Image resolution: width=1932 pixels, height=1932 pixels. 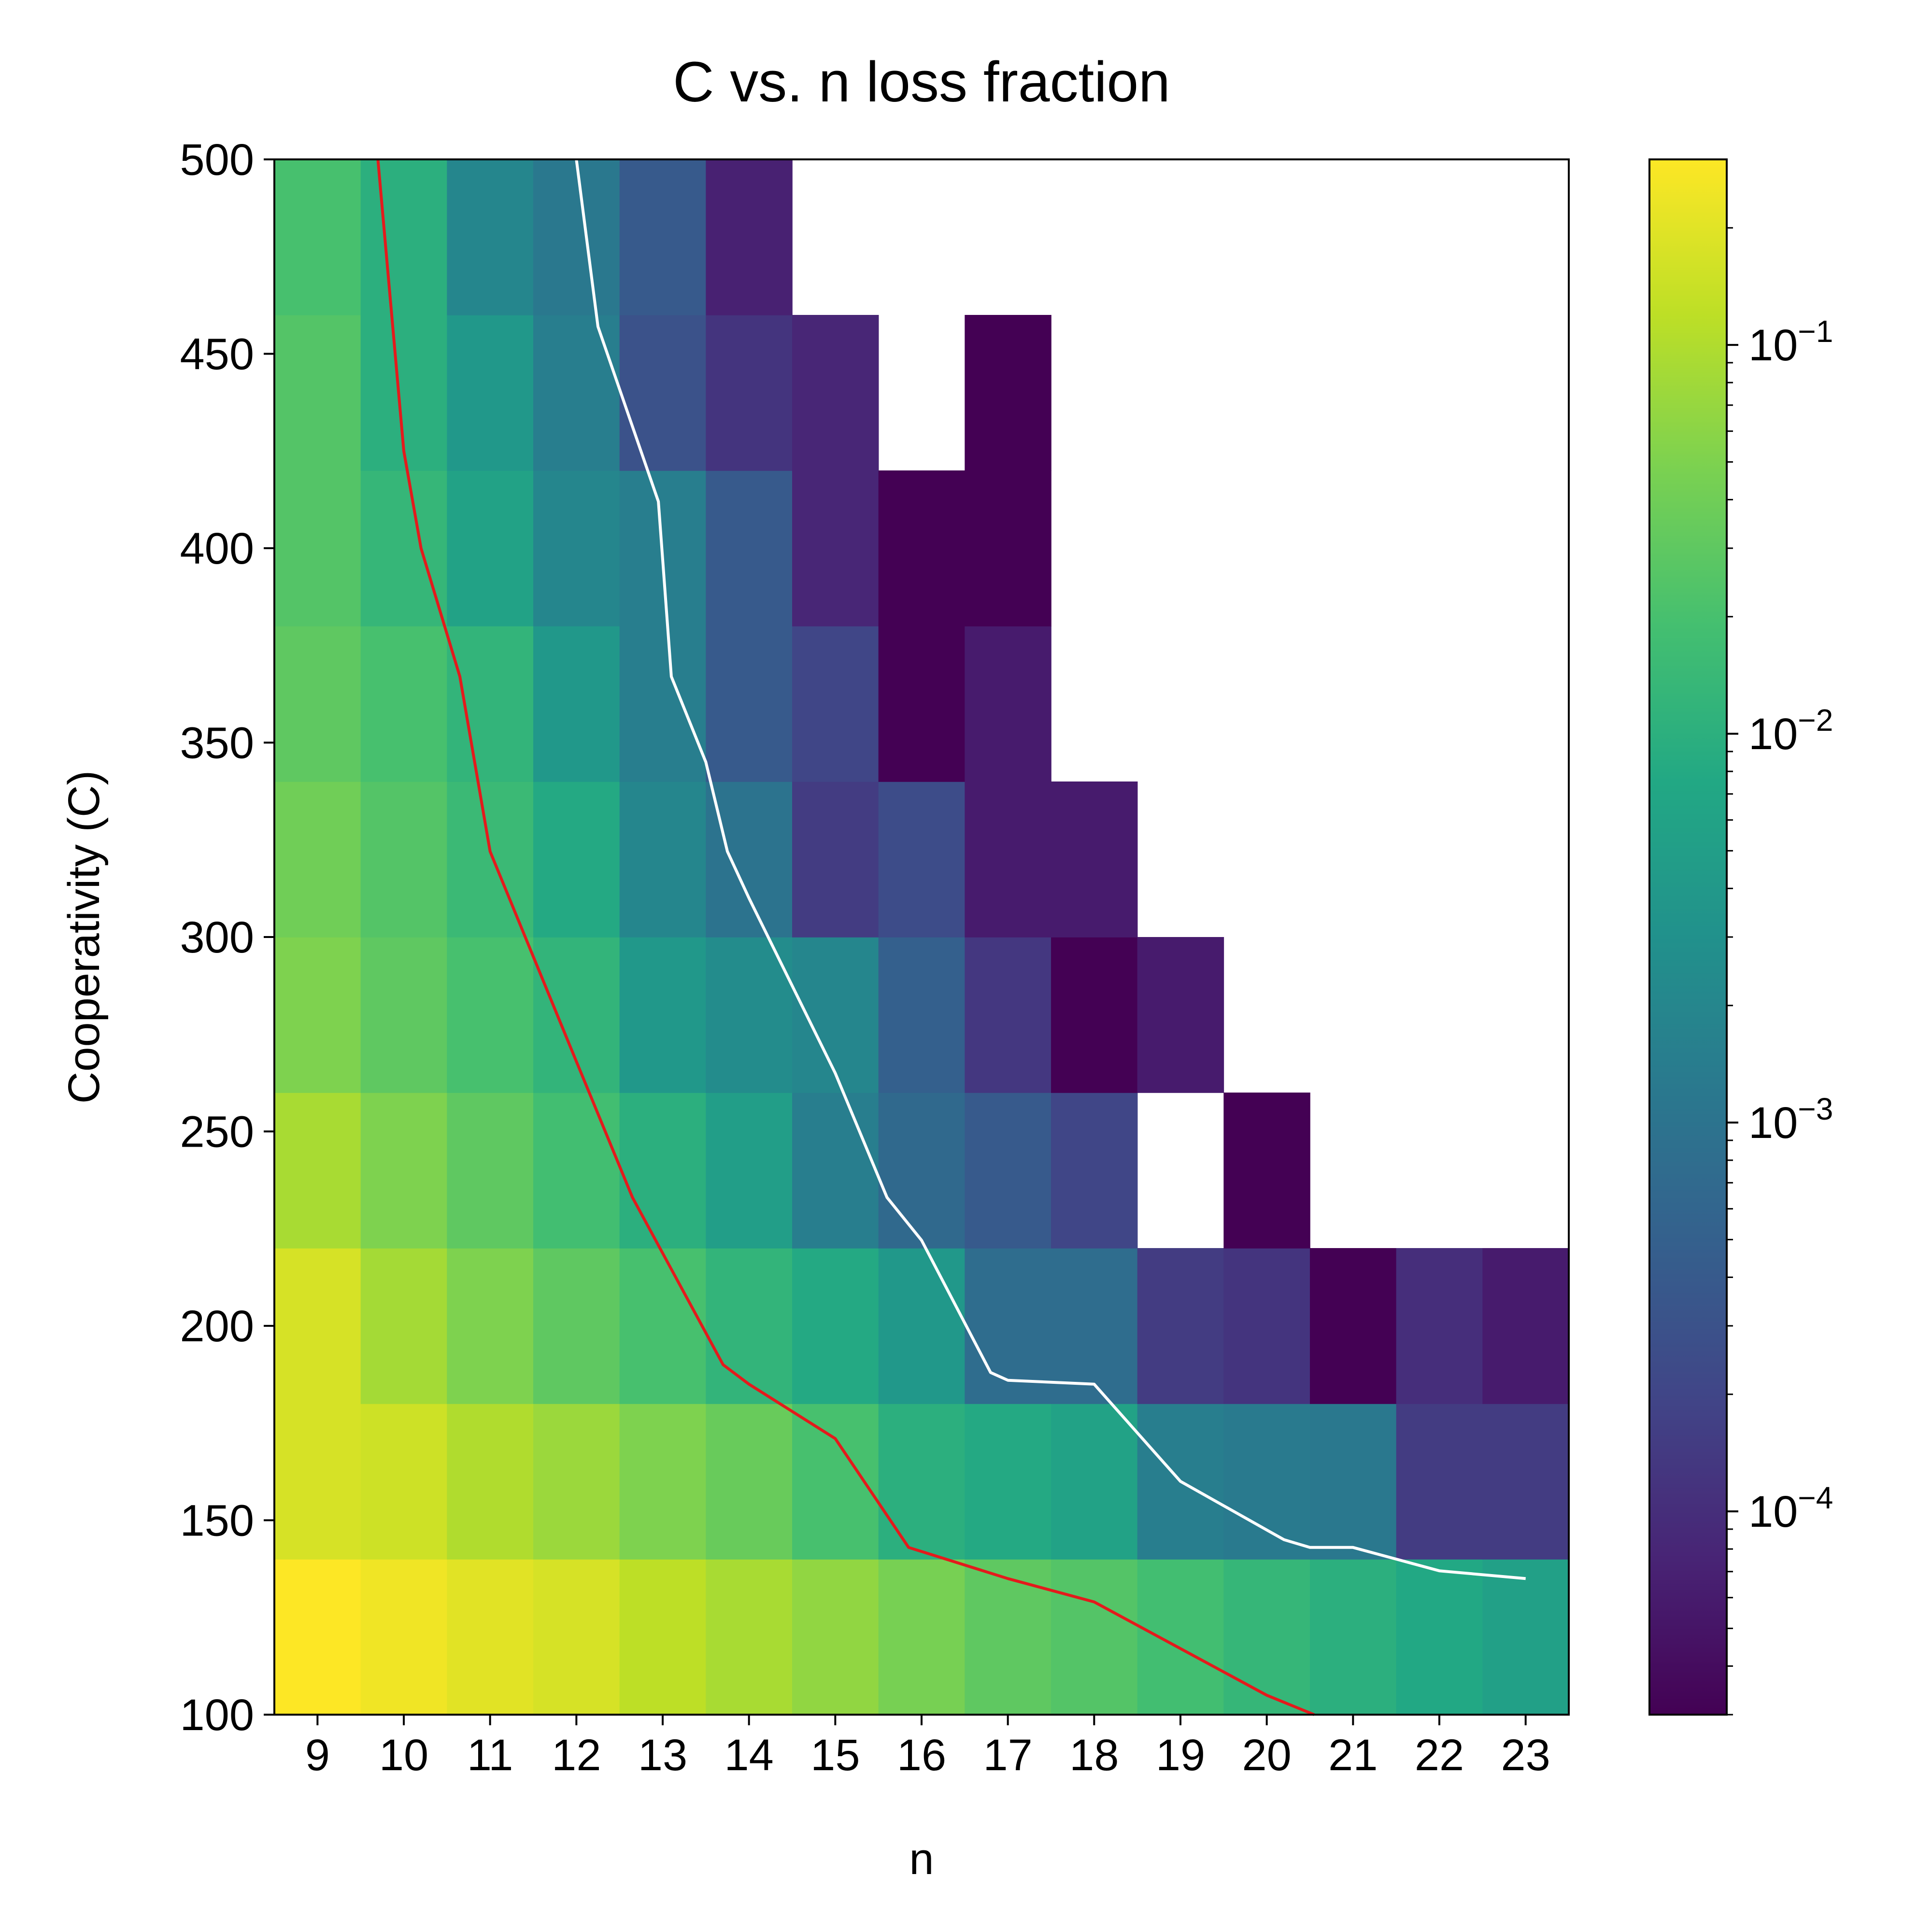 I want to click on y-tick-label: 100, so click(x=217, y=1715).